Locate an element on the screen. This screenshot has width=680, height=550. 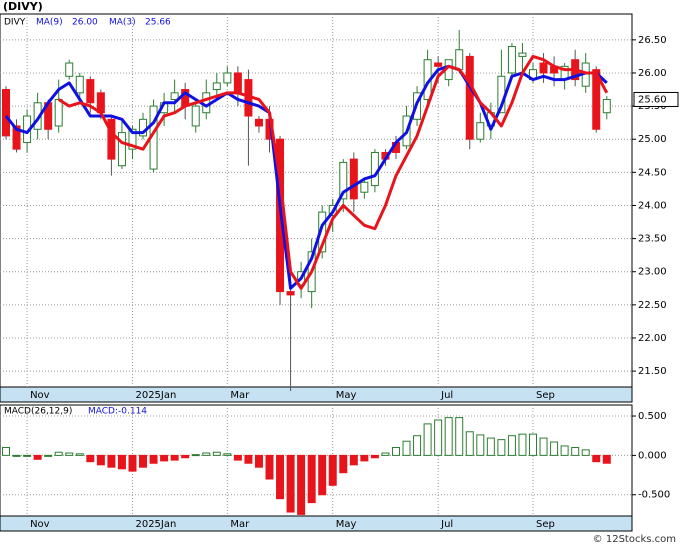
y-tick-label: 26.50 is located at coordinates (652, 40).